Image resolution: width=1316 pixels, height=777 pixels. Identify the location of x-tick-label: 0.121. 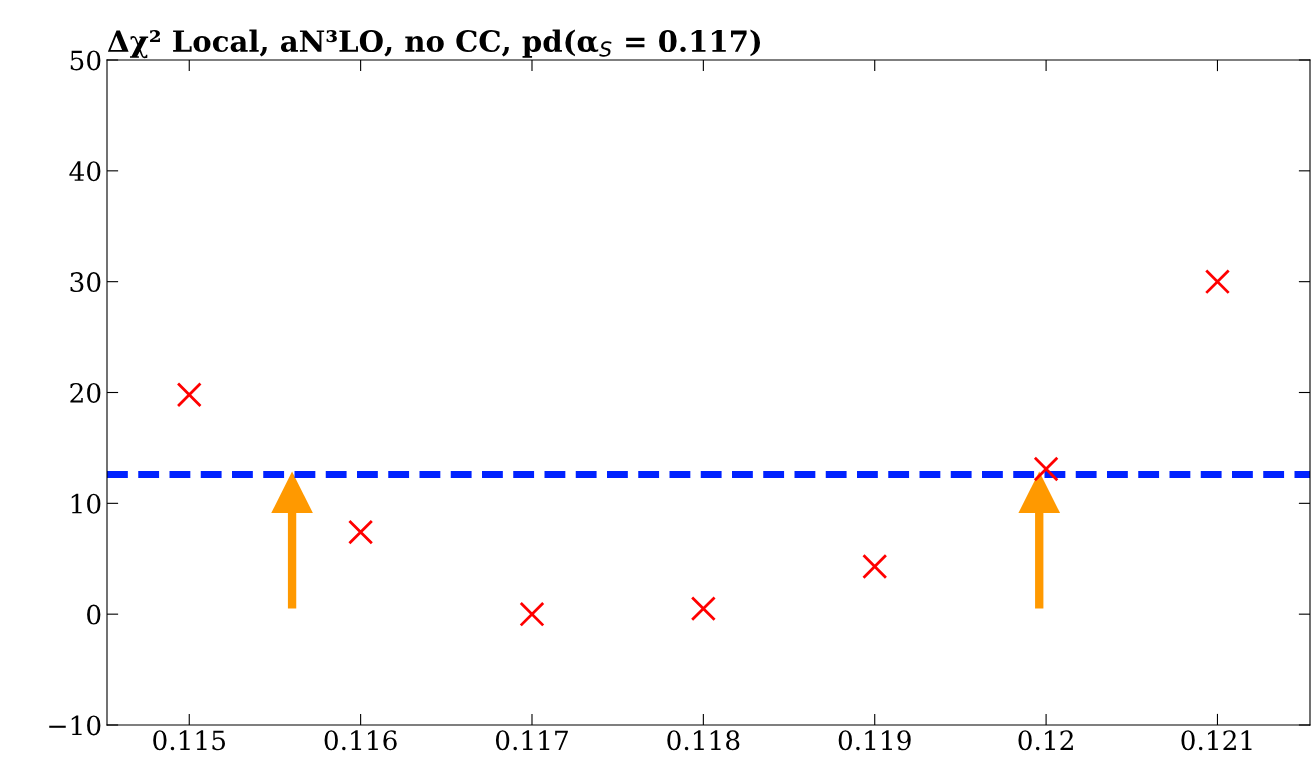
(1216, 740).